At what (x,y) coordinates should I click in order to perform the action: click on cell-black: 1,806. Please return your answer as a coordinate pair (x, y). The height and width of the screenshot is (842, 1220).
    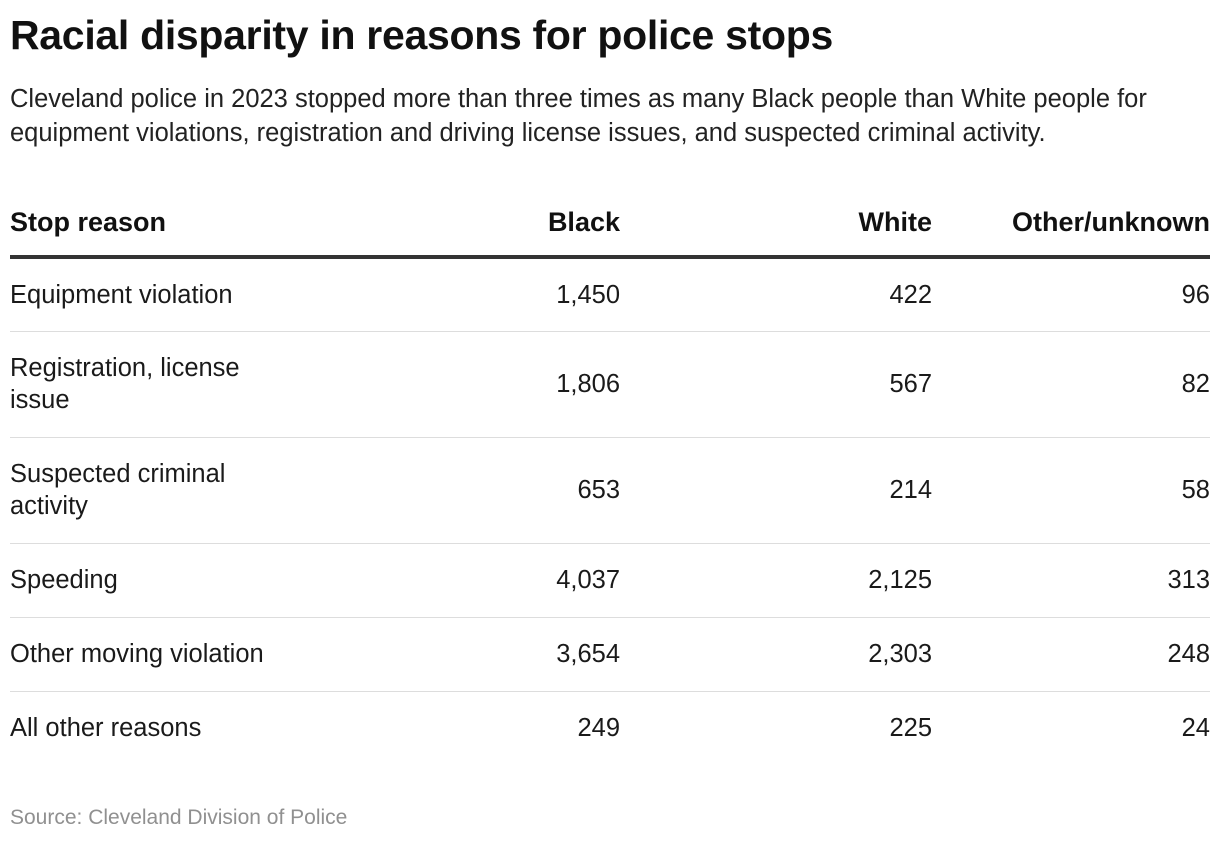
    Looking at the image, I should click on (457, 384).